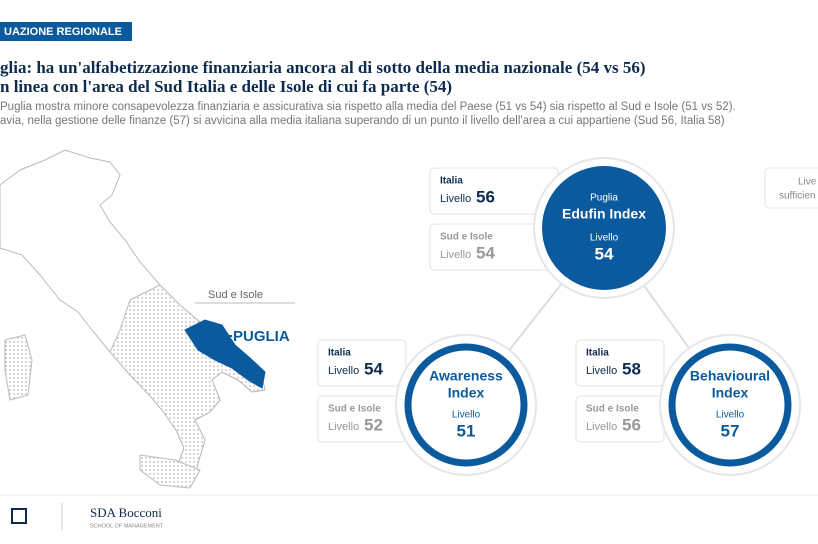 This screenshot has height=544, width=818. What do you see at coordinates (807, 182) in the screenshot?
I see `side-note: Live` at bounding box center [807, 182].